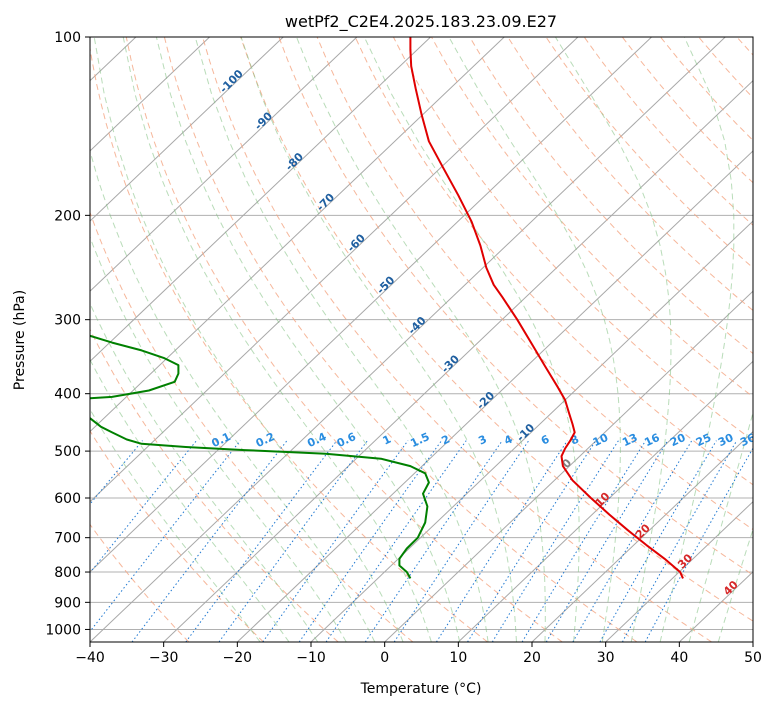 This screenshot has width=775, height=708. Describe the element at coordinates (458, 658) in the screenshot. I see `x-tick-label: 10` at that location.